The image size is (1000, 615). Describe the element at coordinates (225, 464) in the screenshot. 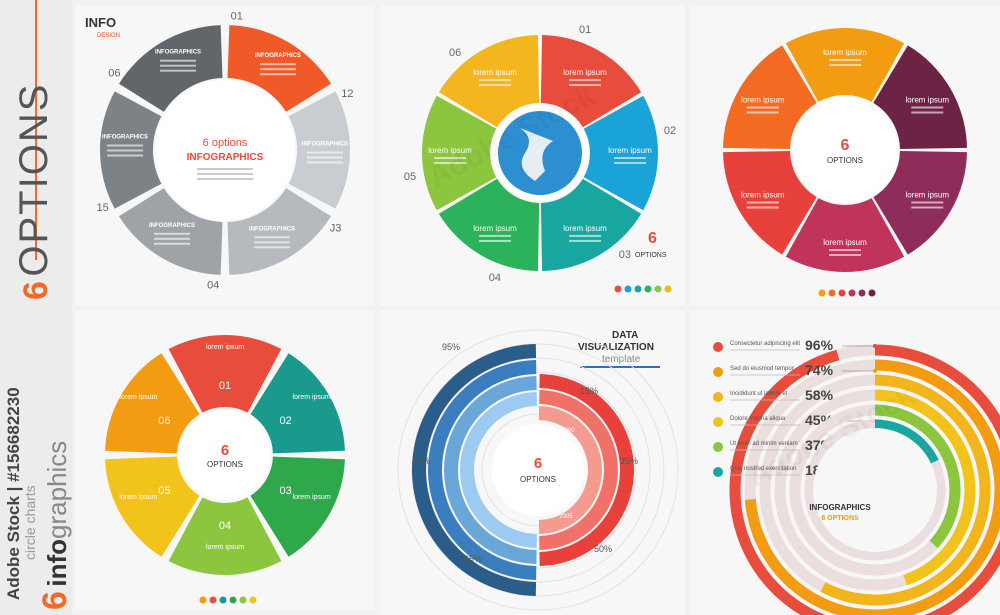

I see `center-label: OPTIONS` at that location.